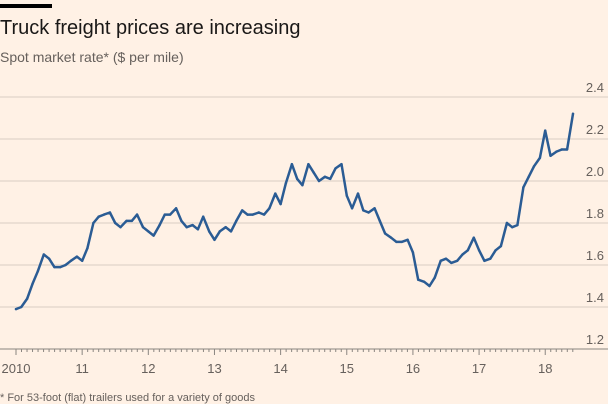  I want to click on x-axis, so click(294, 352).